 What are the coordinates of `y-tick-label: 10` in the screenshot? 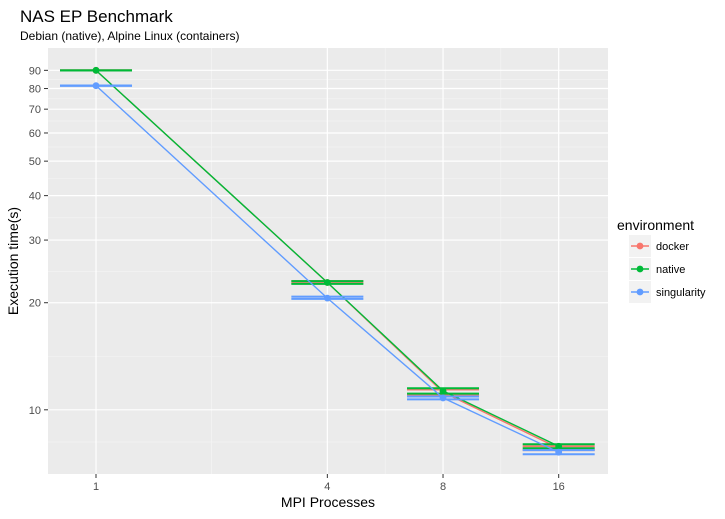 It's located at (35, 411).